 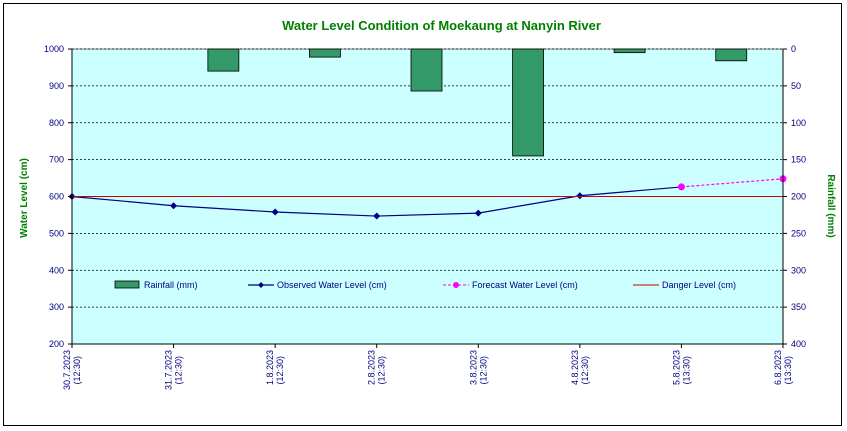 I want to click on y-tick-label: 900, so click(x=56, y=86).